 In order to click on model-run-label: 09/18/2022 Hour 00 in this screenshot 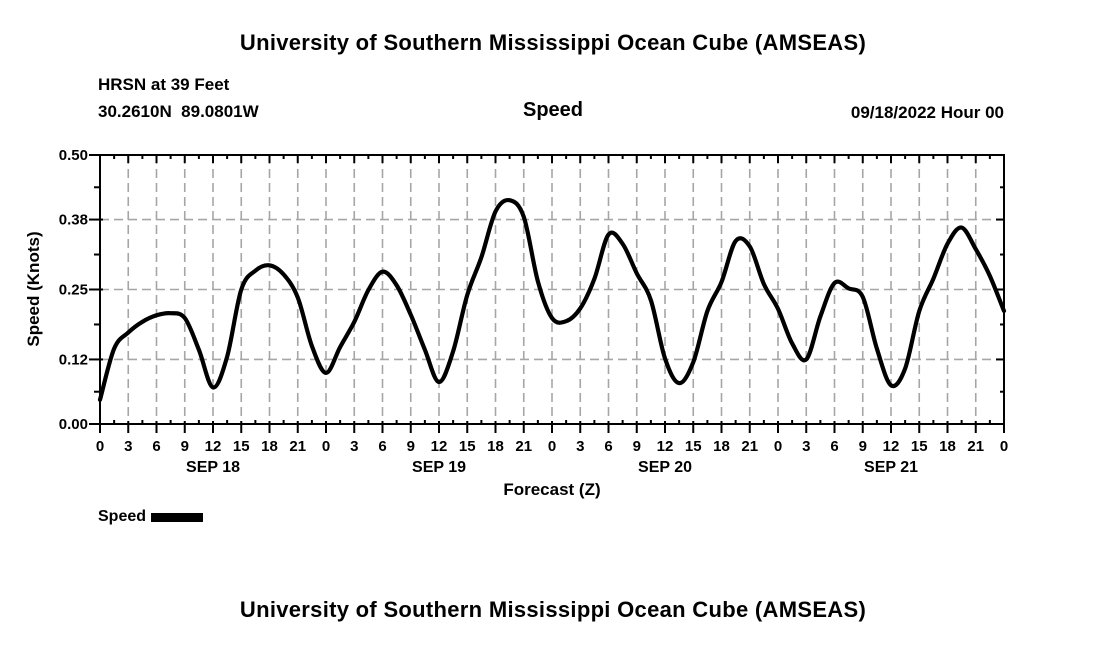, I will do `click(927, 112)`.